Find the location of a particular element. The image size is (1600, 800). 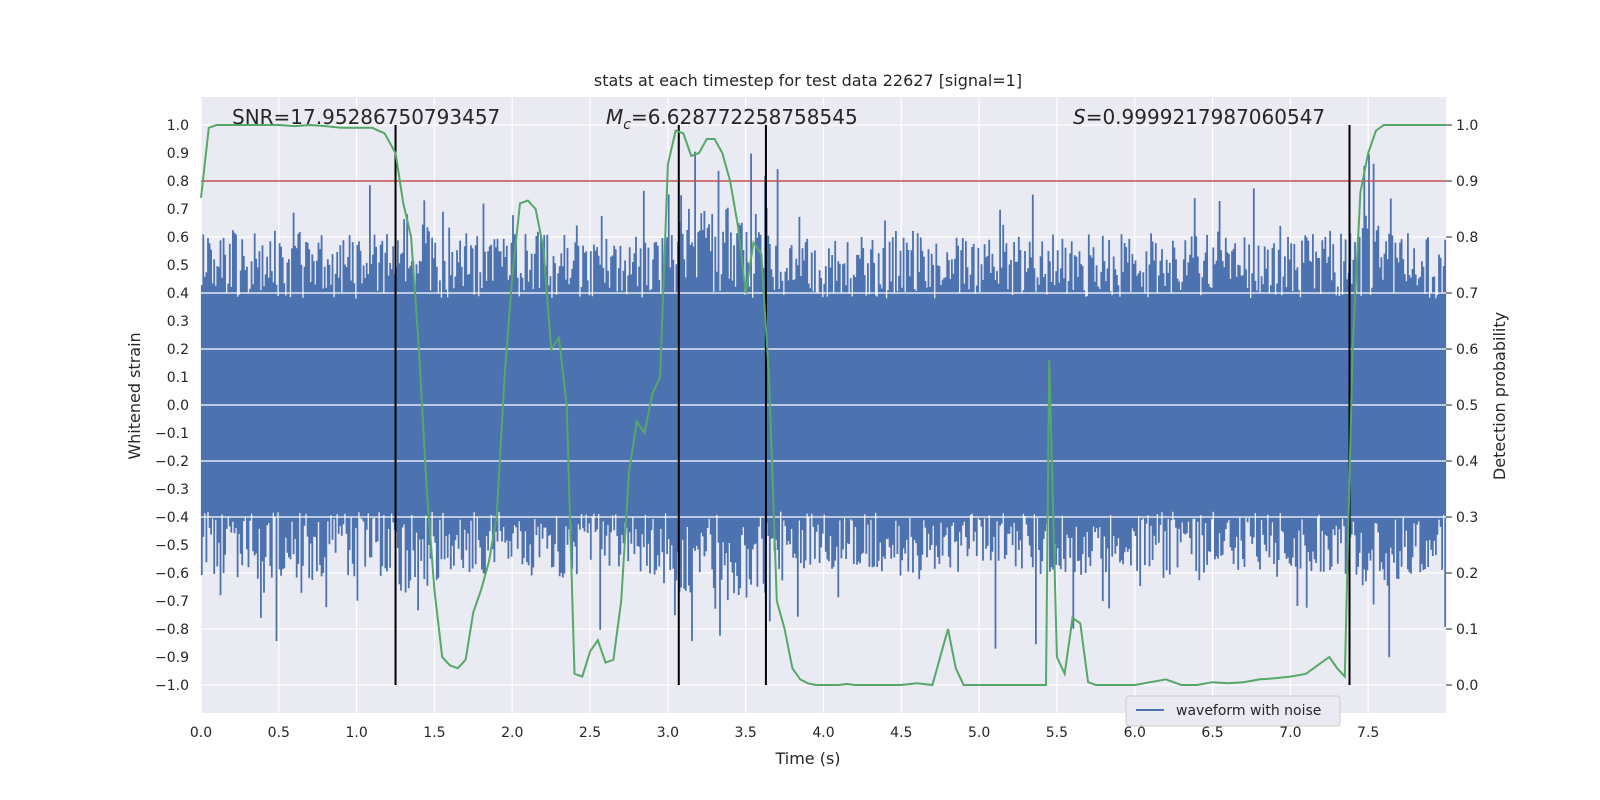

y2-tick-label: 0.9 is located at coordinates (1467, 182).